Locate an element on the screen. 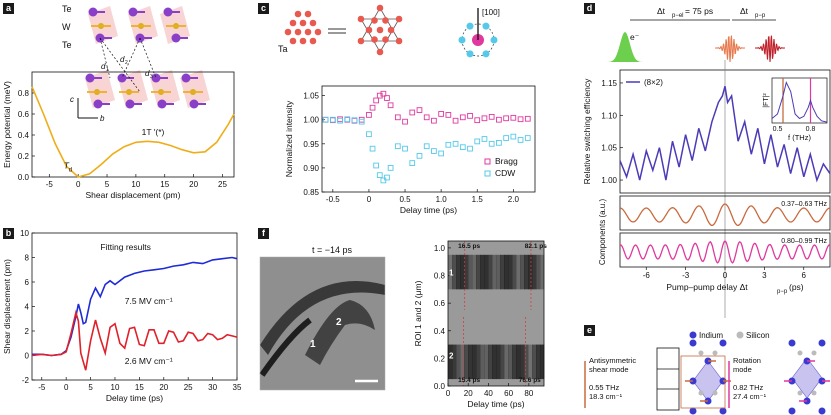 Image resolution: width=831 pixels, height=415 pixels. plot-a-xtick-label: 15 is located at coordinates (164, 184).